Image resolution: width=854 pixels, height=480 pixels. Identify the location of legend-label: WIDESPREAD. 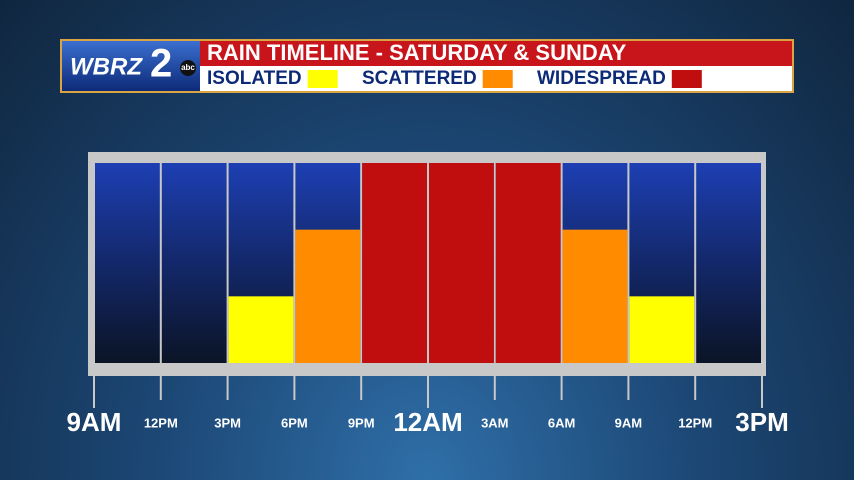
(601, 78).